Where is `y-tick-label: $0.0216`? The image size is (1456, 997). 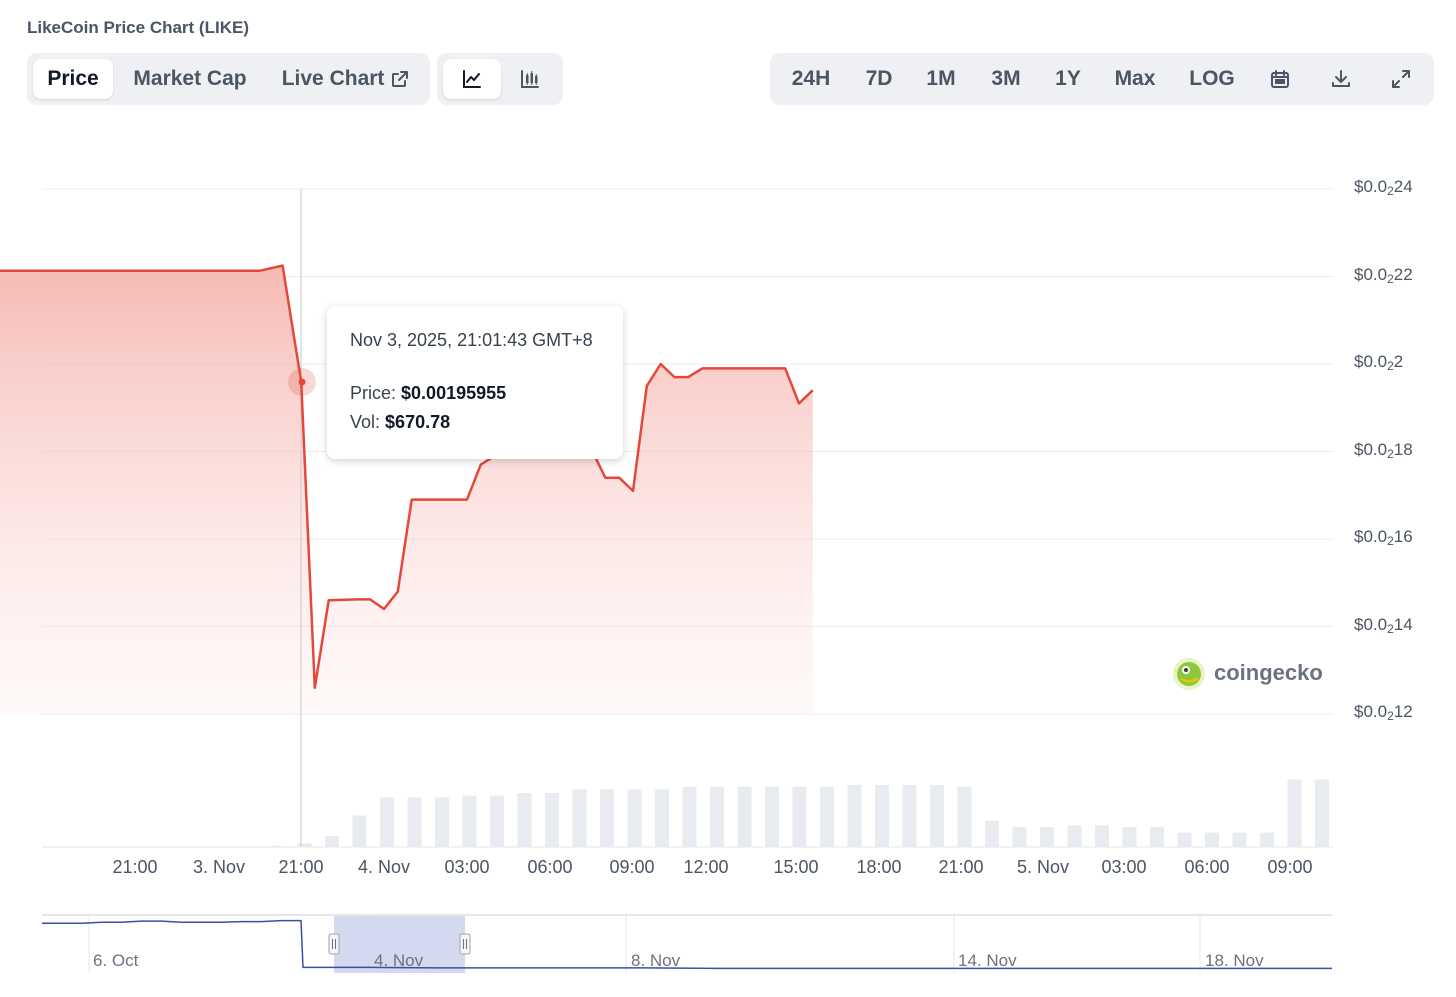 y-tick-label: $0.0216 is located at coordinates (1383, 537).